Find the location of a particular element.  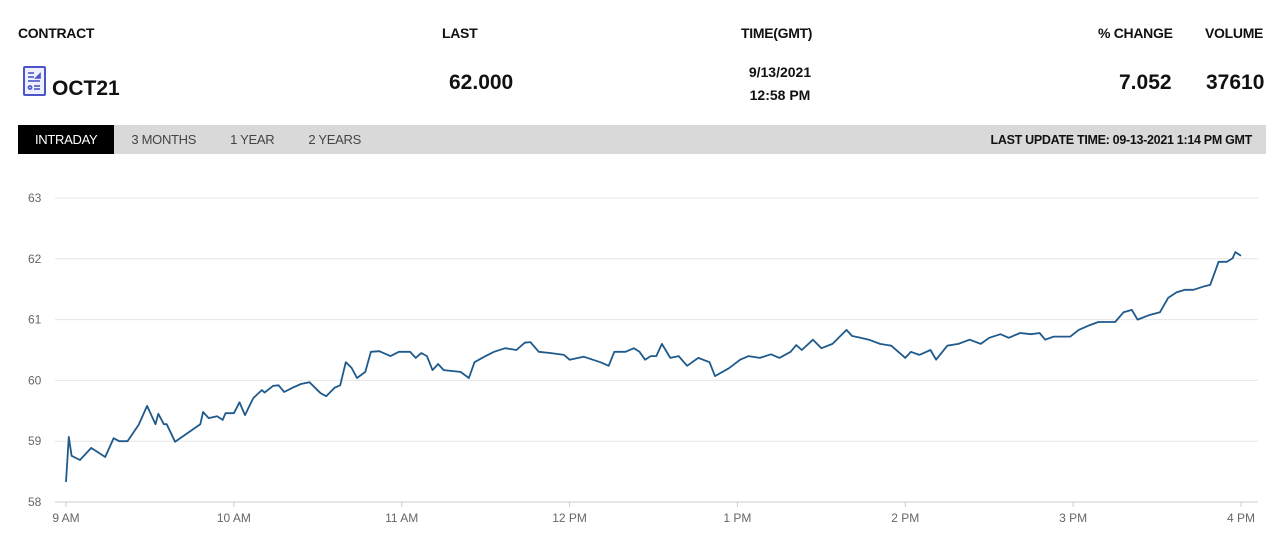

trade-clock: 12:58 PM is located at coordinates (780, 95).